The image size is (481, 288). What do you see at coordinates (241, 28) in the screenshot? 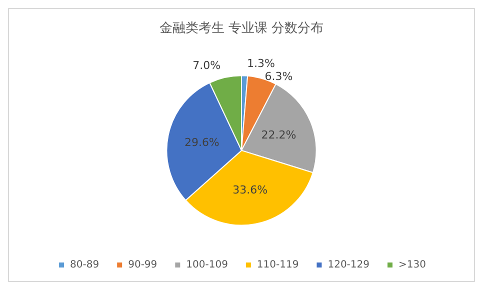
I see `chart-title: 金融类考生 专业课 分数分布` at bounding box center [241, 28].